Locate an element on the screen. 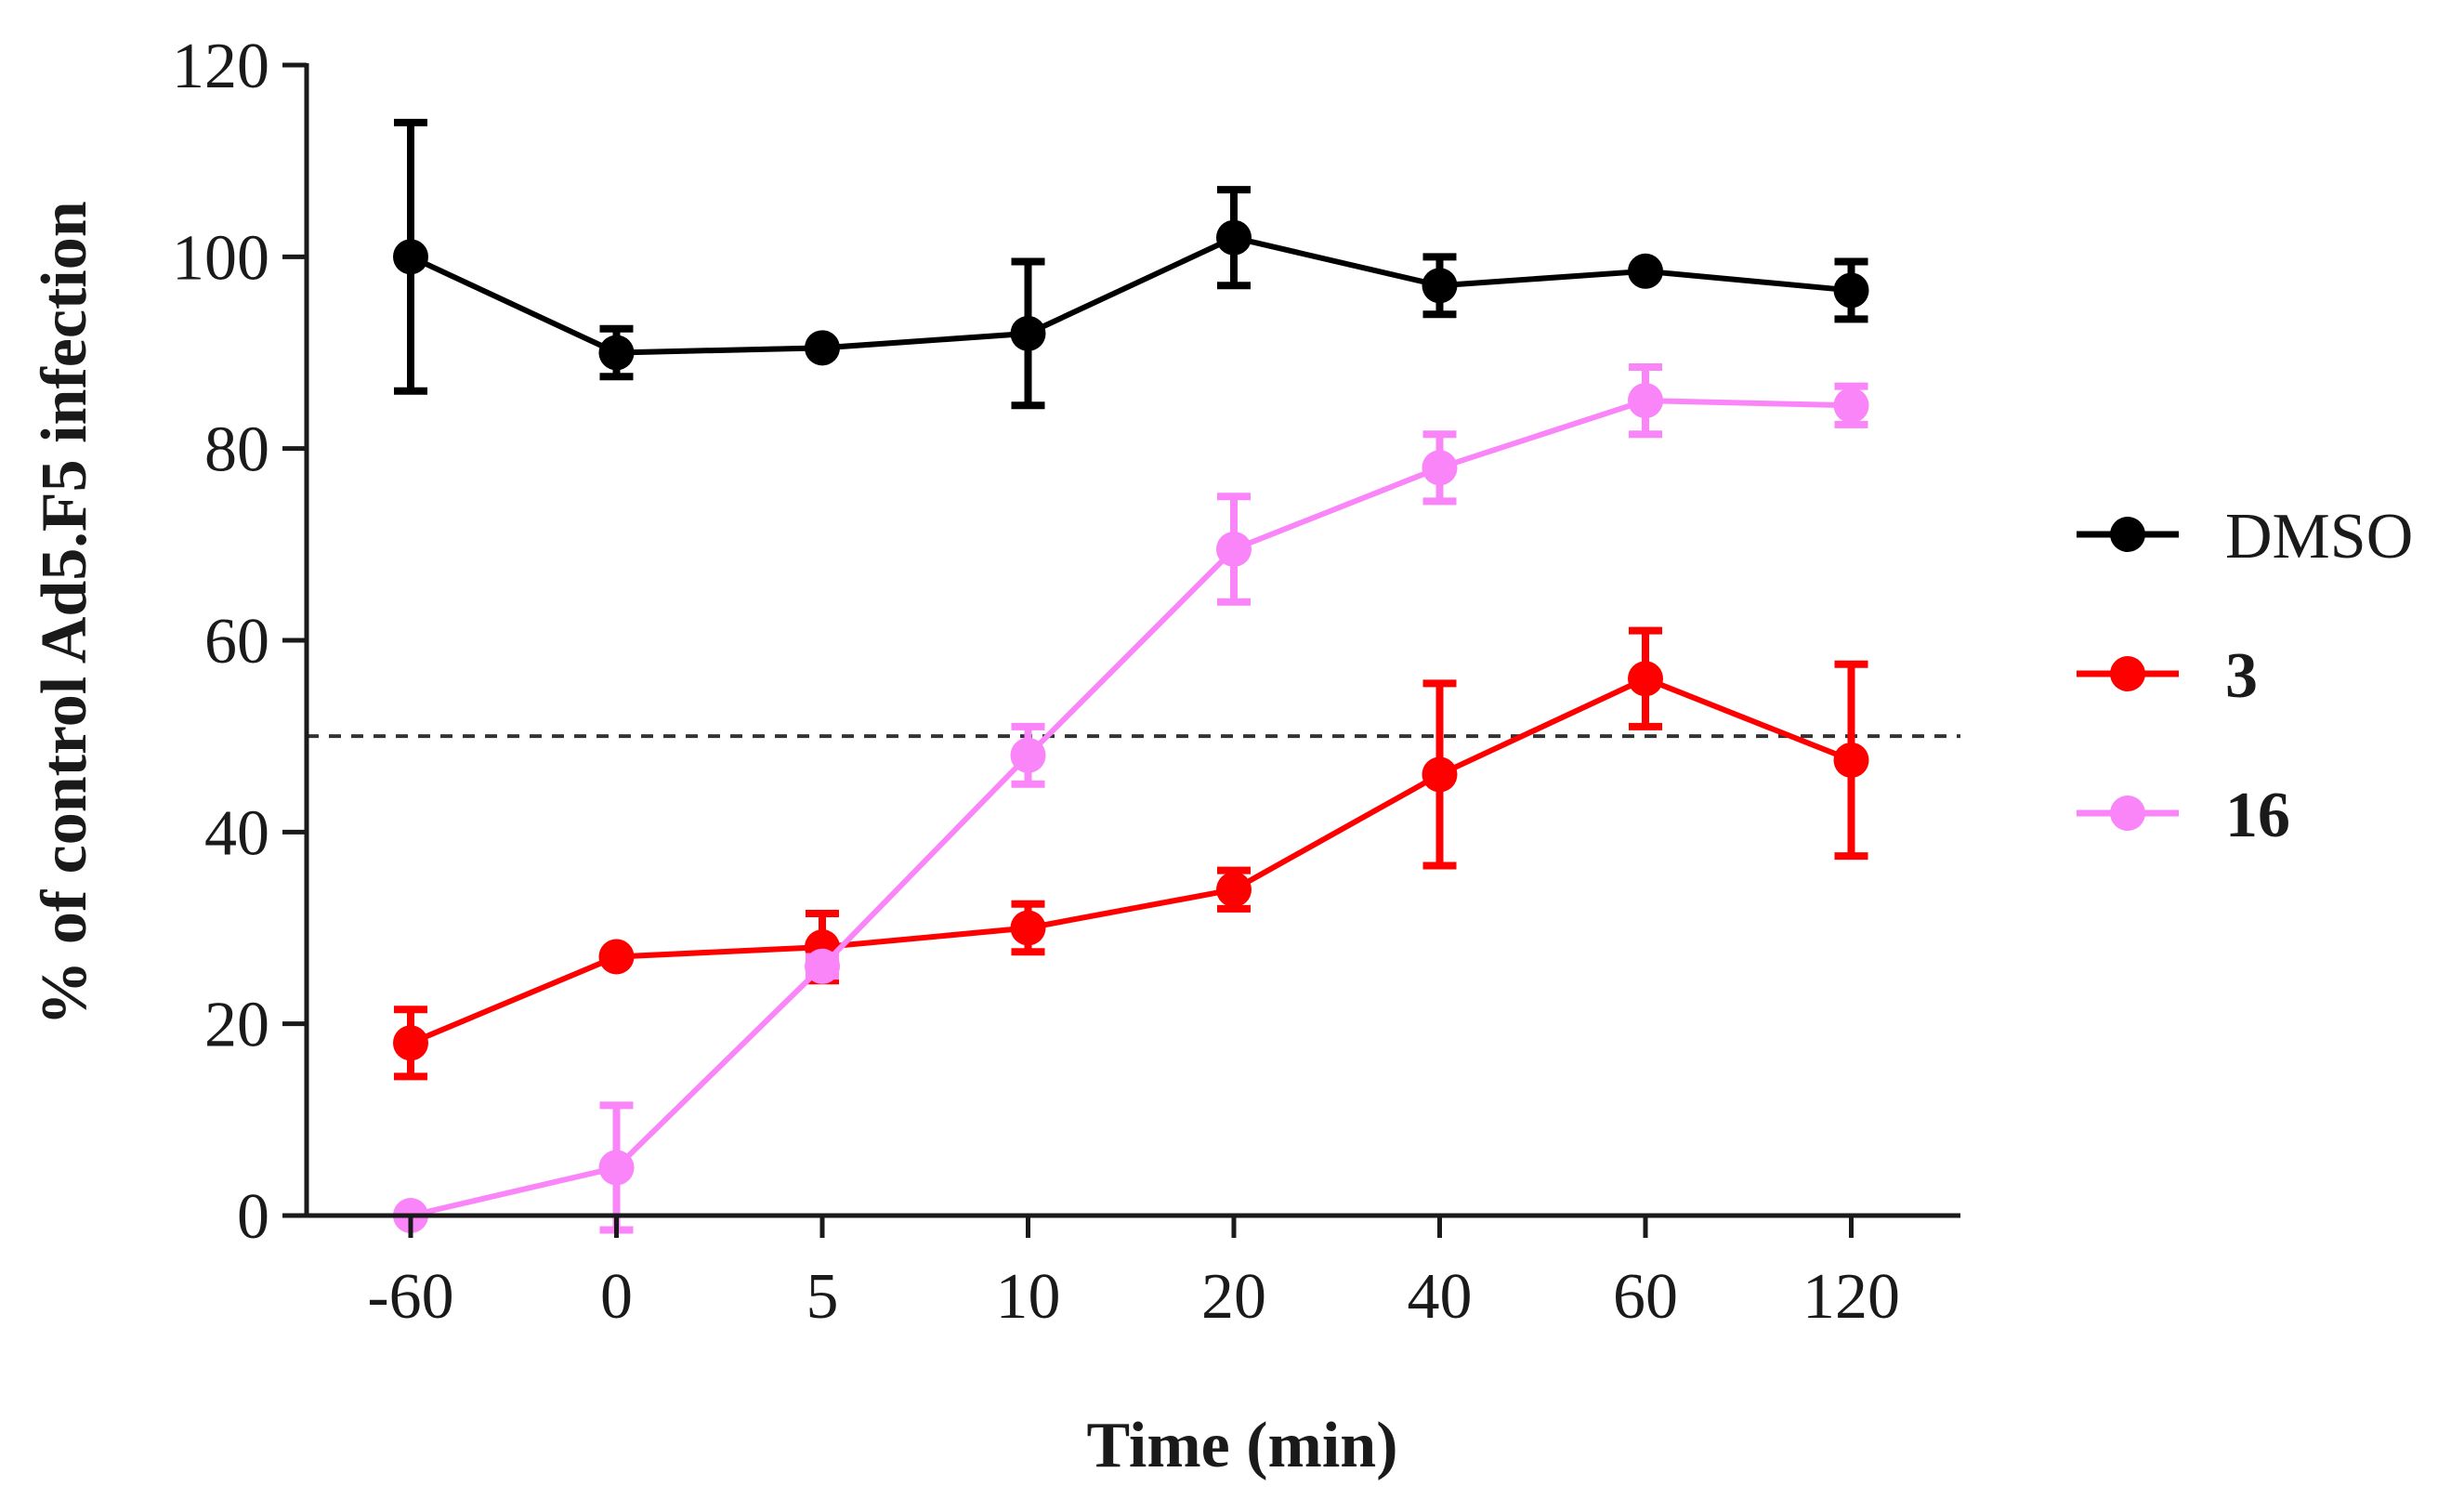  x-tick-label-5: 5 is located at coordinates (823, 1297).